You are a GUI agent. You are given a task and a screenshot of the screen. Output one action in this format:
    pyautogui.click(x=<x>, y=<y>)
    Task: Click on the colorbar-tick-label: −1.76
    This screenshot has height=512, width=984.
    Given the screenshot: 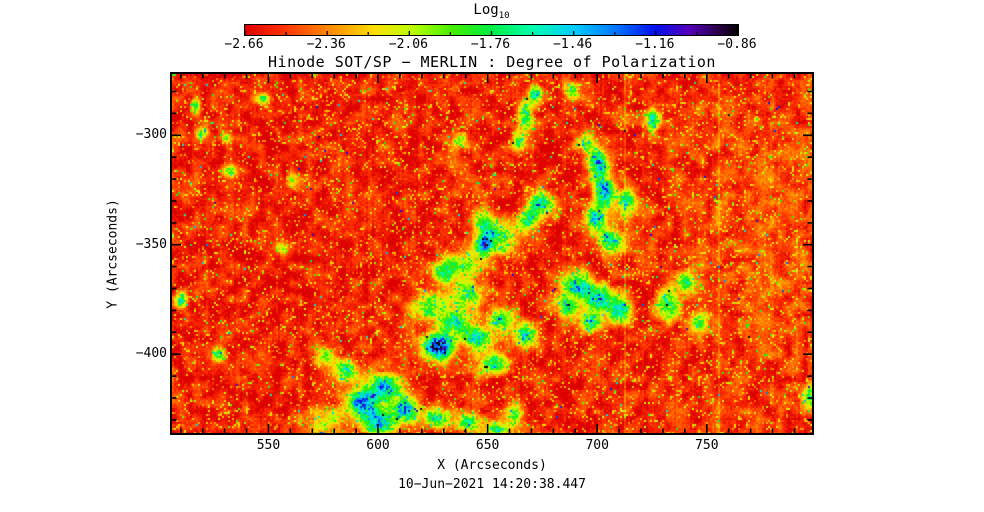 What is the action you would take?
    pyautogui.click(x=490, y=44)
    